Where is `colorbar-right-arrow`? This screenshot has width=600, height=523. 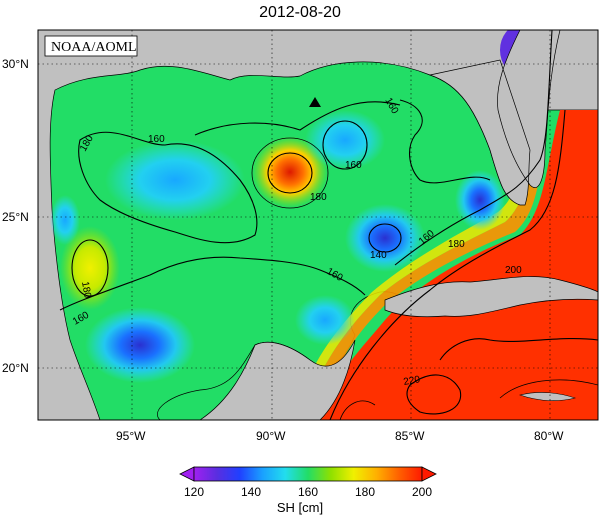
colorbar-right-arrow is located at coordinates (429, 474).